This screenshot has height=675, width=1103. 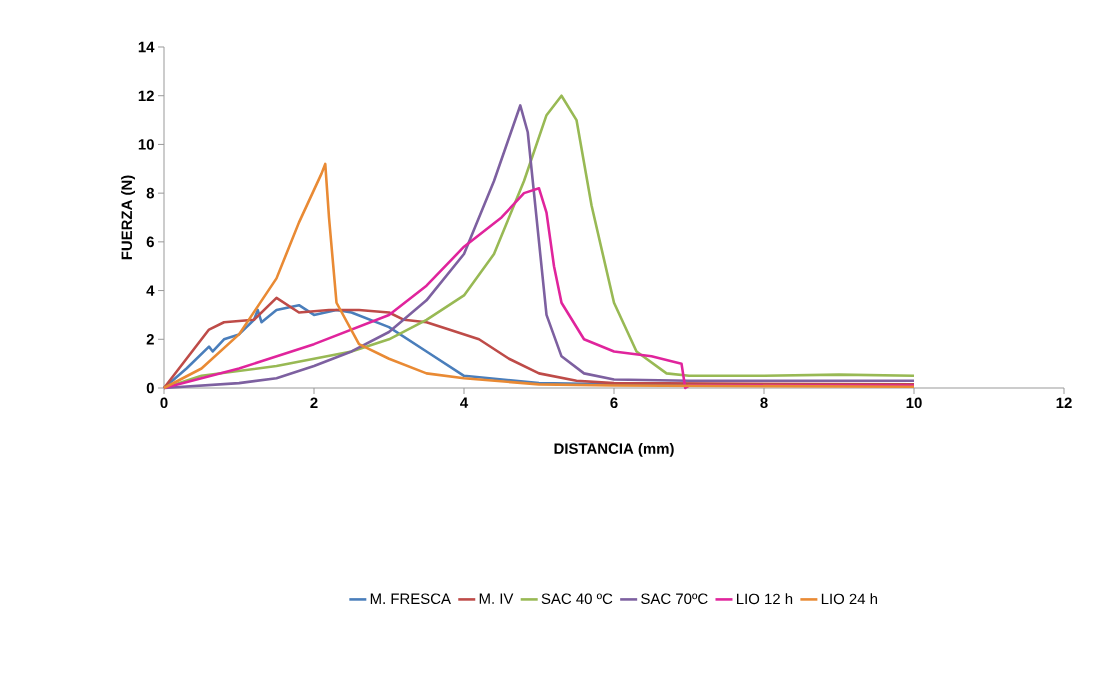 What do you see at coordinates (577, 599) in the screenshot?
I see `legend-label: SAC 40 ºC` at bounding box center [577, 599].